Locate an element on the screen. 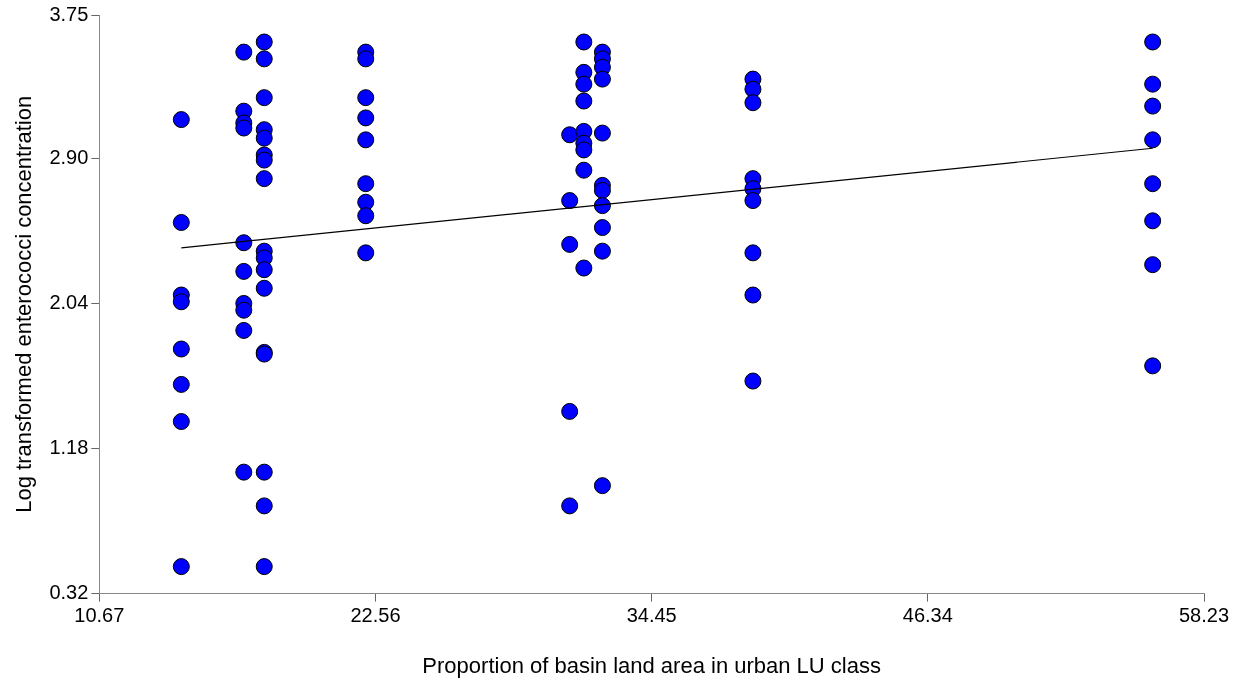 The width and height of the screenshot is (1244, 694). x-tick-label: 58.23 is located at coordinates (1204, 615).